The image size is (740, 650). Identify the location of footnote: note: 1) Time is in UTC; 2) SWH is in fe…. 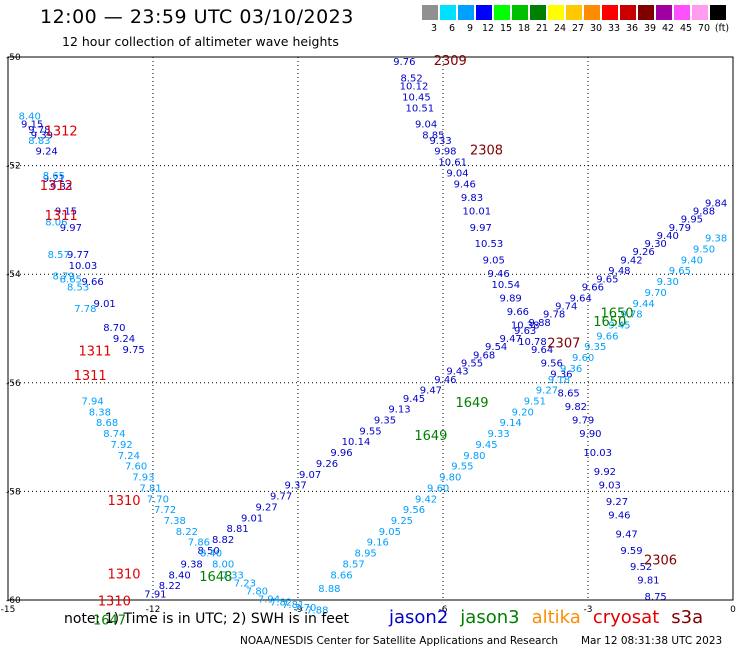
(207, 619).